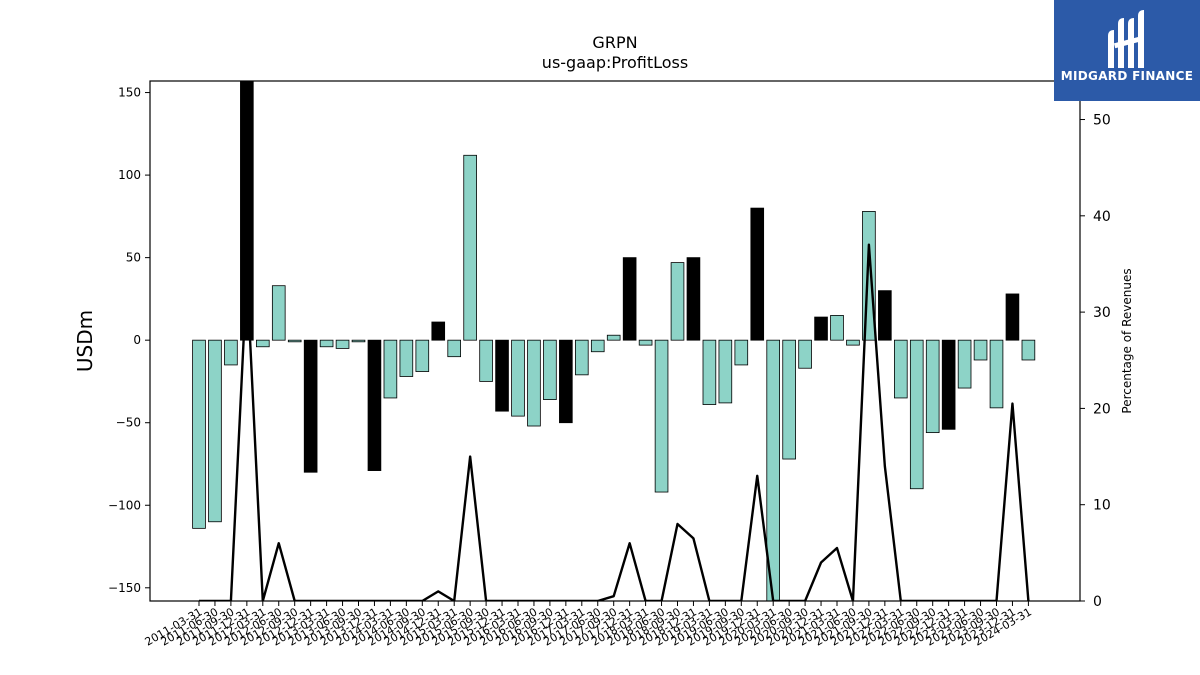 The image size is (1200, 675). I want to click on y-tick-label: 0, so click(137, 340).